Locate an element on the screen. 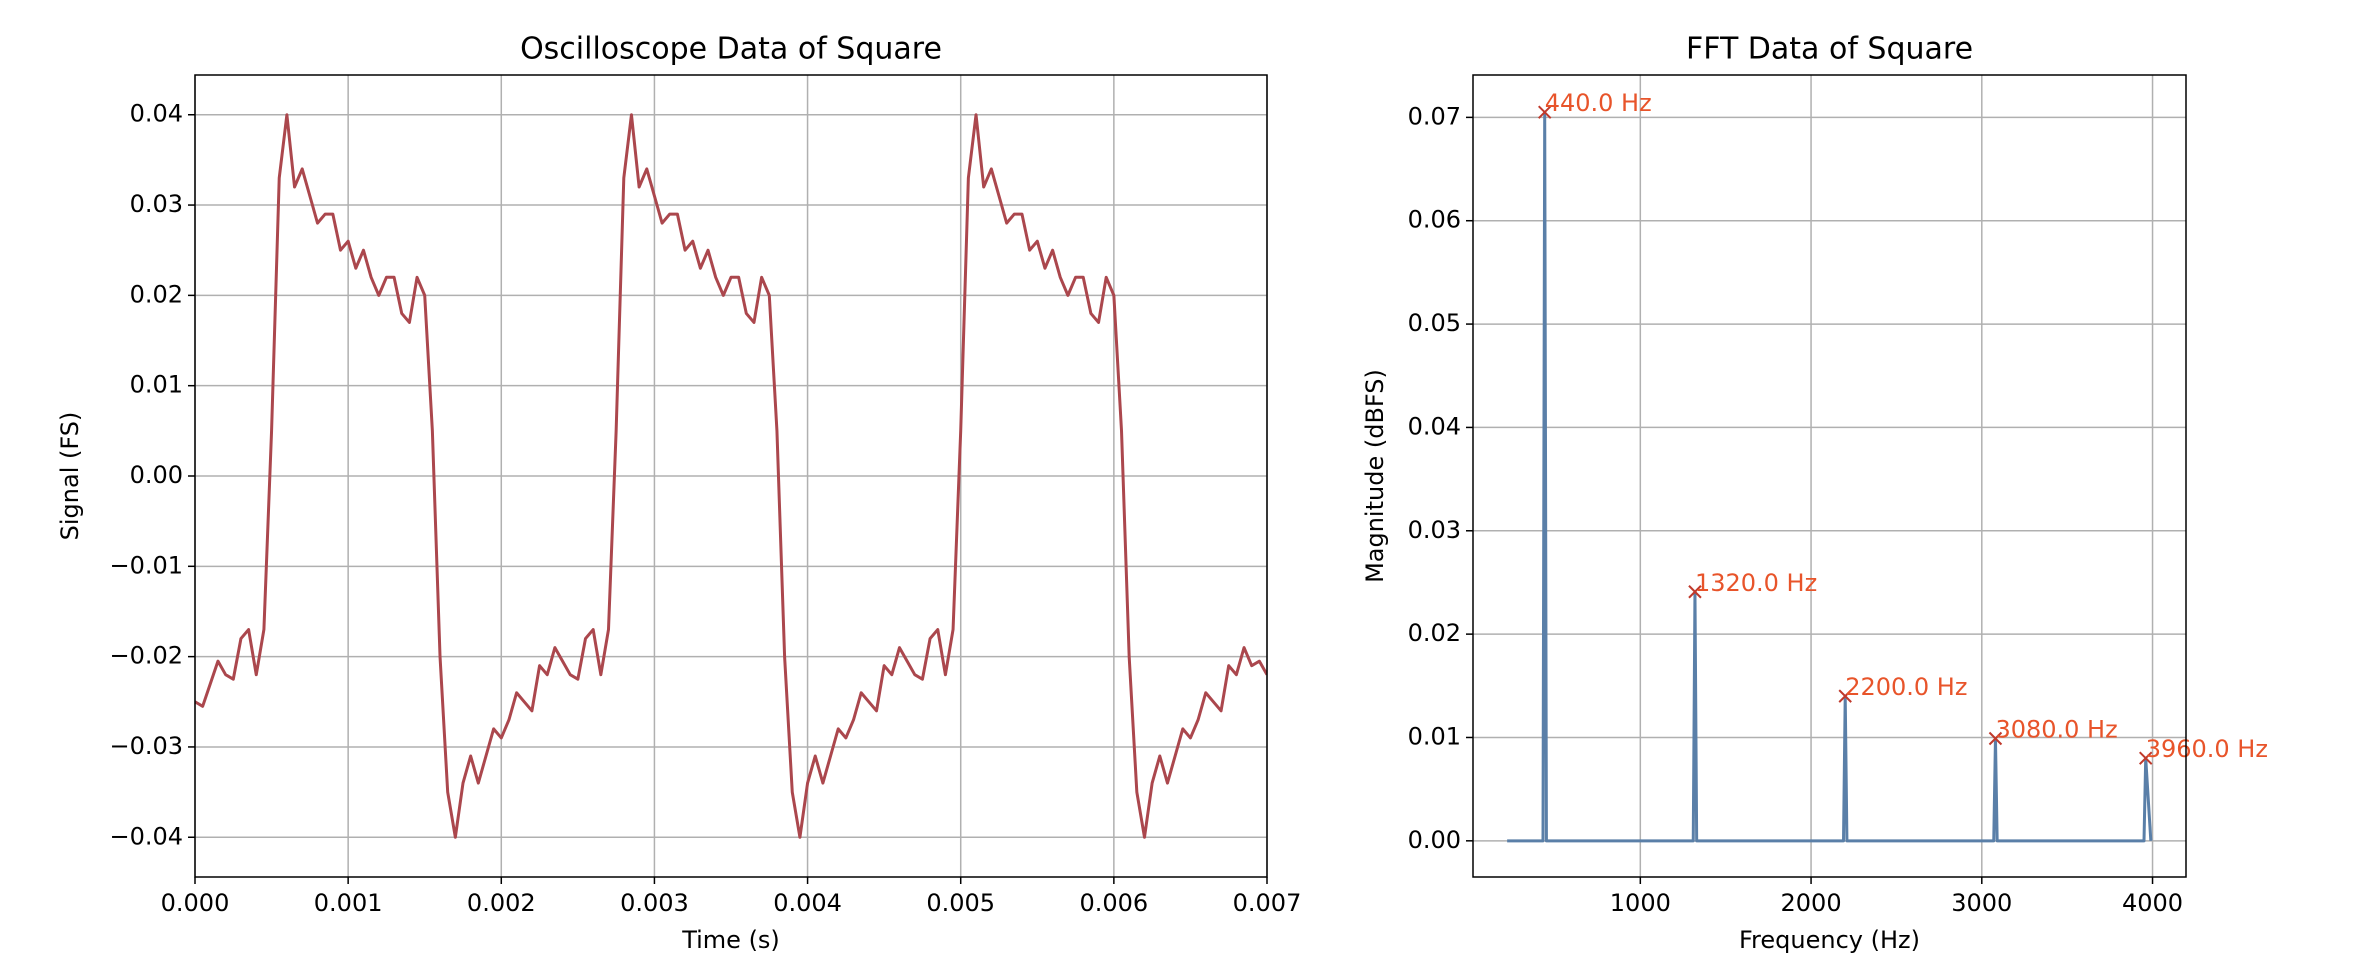 The height and width of the screenshot is (976, 2372). y-tick-label: 0.05 is located at coordinates (1434, 323).